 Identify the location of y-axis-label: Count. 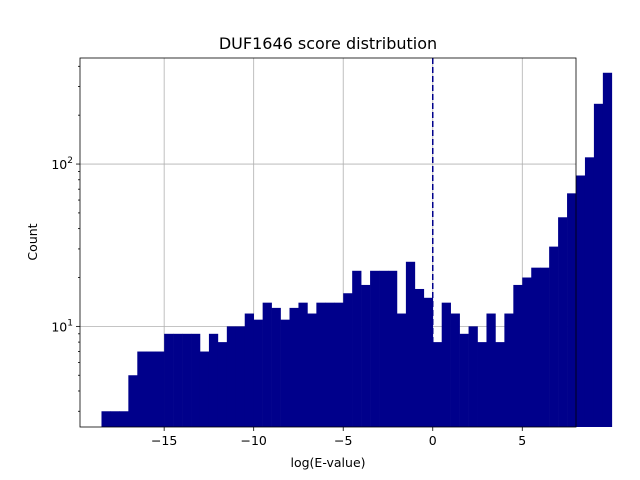
(32, 241).